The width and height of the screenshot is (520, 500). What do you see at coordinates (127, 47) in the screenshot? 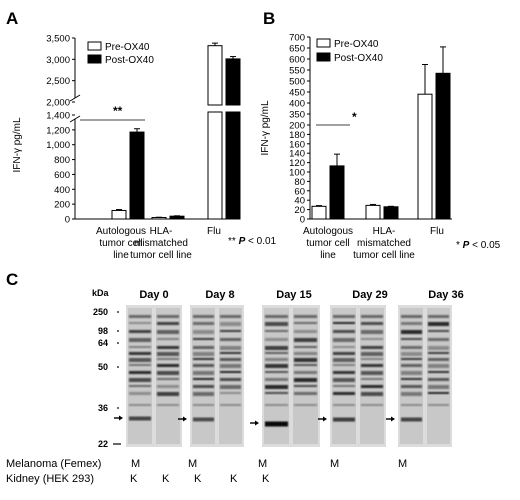
I see `panel-a-legend-label: Pre-OX40` at bounding box center [127, 47].